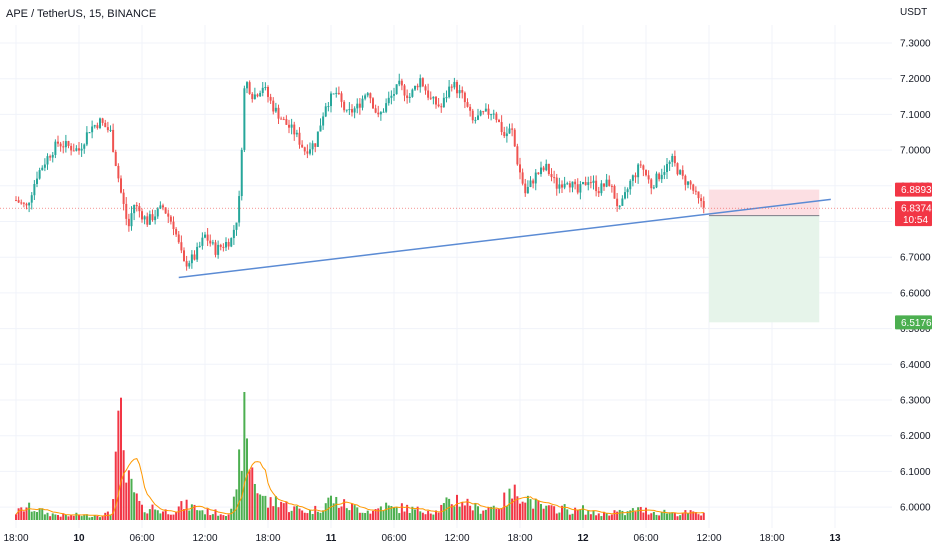 The image size is (932, 550). Describe the element at coordinates (204, 538) in the screenshot. I see `time-tick-label: 12:00` at that location.